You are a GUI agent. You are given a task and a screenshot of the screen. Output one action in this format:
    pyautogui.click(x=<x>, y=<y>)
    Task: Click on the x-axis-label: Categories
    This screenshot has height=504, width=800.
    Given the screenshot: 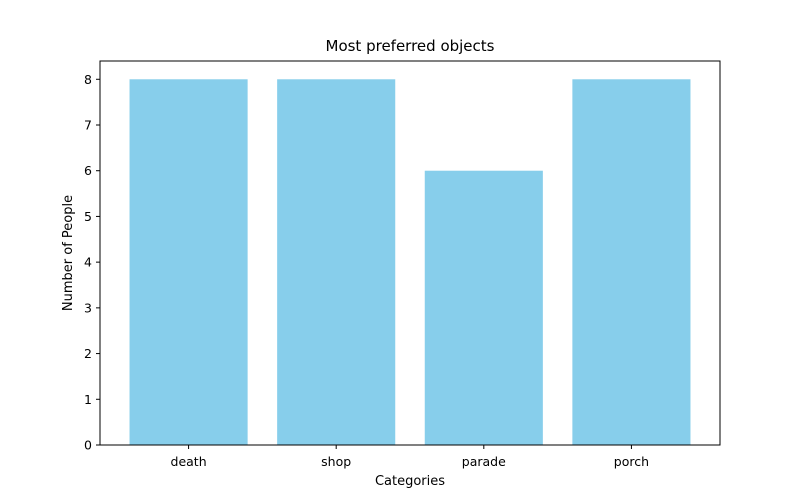 What is the action you would take?
    pyautogui.click(x=410, y=481)
    